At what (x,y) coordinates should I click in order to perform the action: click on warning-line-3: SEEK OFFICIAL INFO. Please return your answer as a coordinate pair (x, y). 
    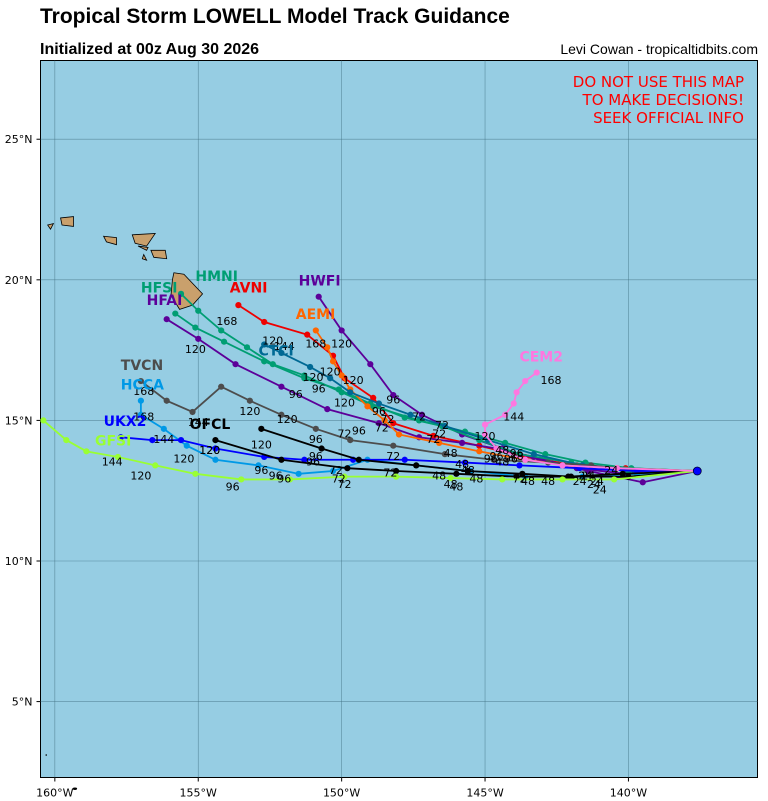
    Looking at the image, I should click on (668, 118).